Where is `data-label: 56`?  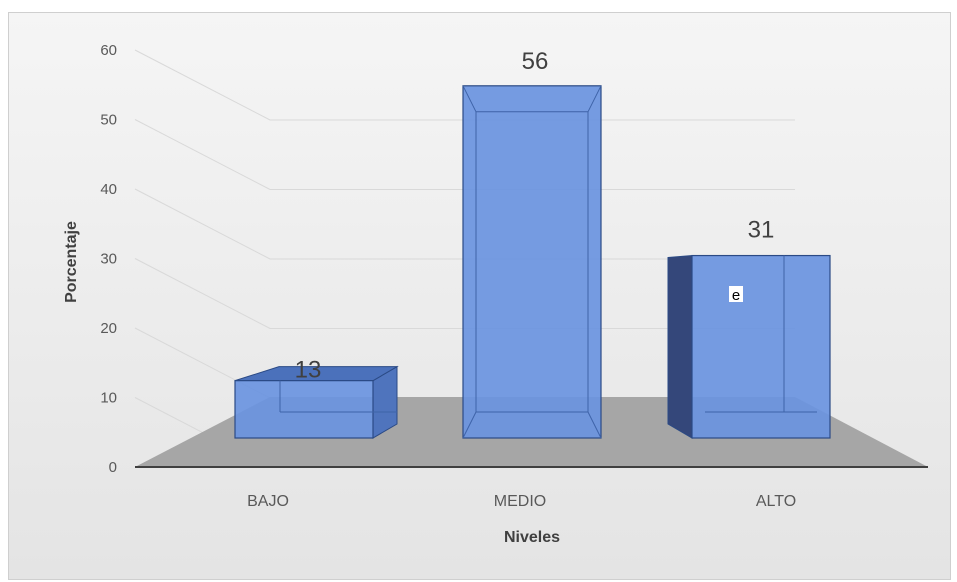
data-label: 56 is located at coordinates (535, 61).